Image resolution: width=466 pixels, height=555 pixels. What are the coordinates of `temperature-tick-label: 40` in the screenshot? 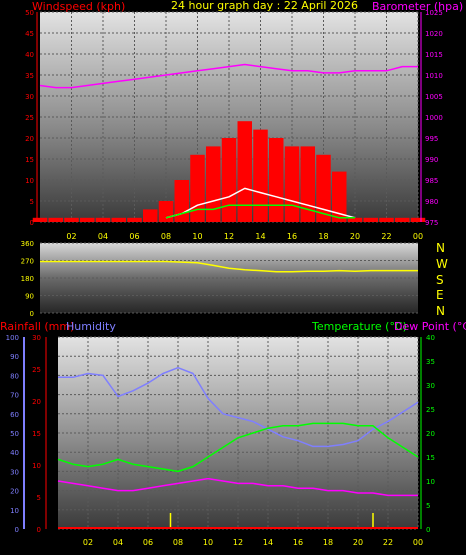 It's located at (430, 338).